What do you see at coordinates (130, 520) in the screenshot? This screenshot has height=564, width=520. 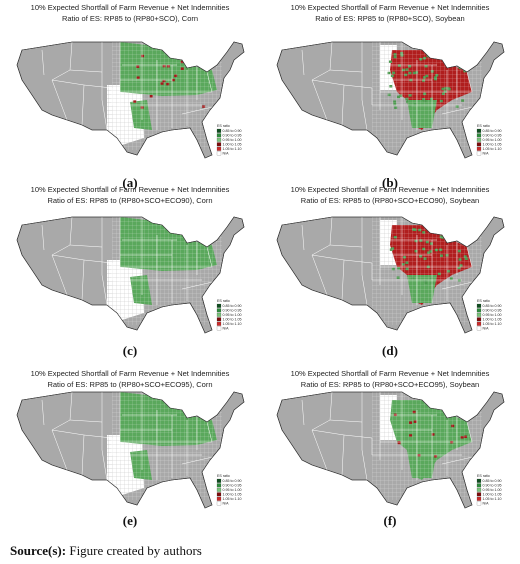 I see `panel-label: (e)` at bounding box center [130, 520].